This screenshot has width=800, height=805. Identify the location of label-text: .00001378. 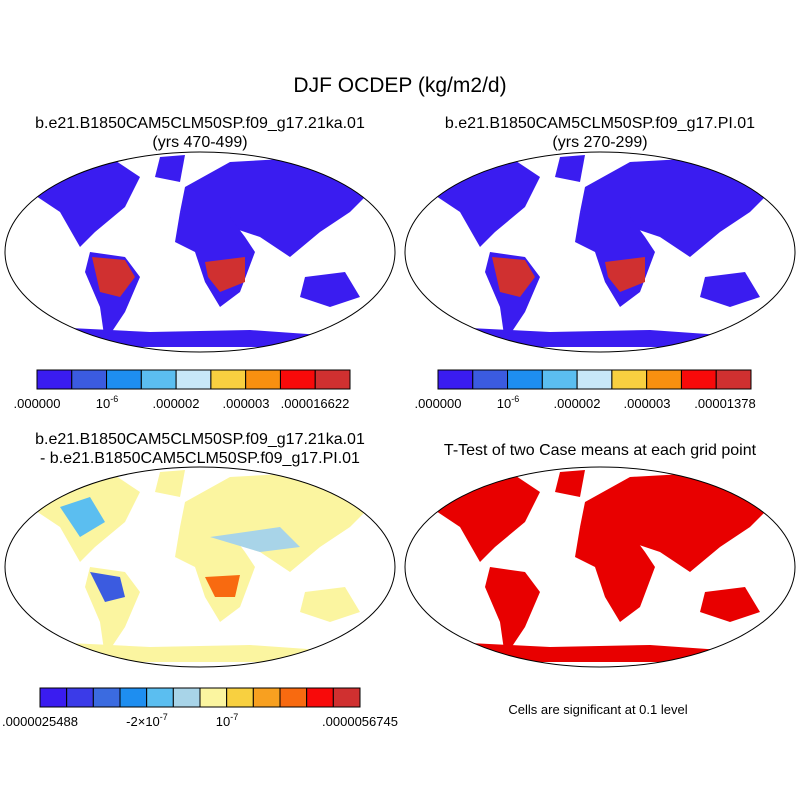
(724, 403).